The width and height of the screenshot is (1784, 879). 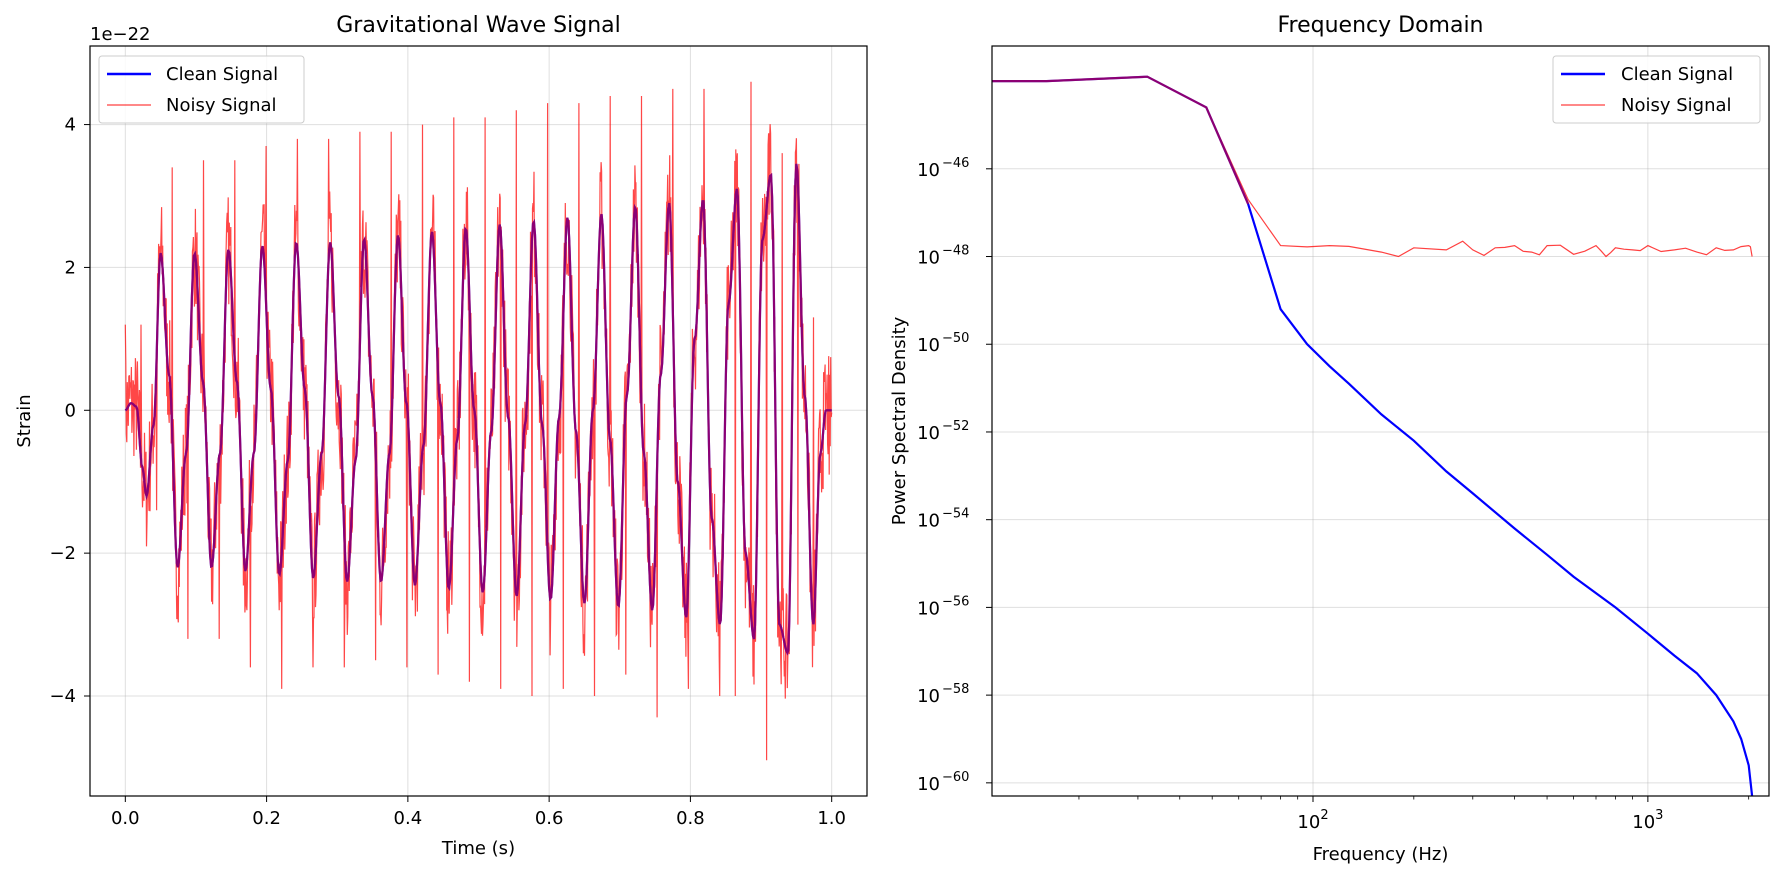 I want to click on time-x-tick-label: 0.0, so click(x=125, y=818).